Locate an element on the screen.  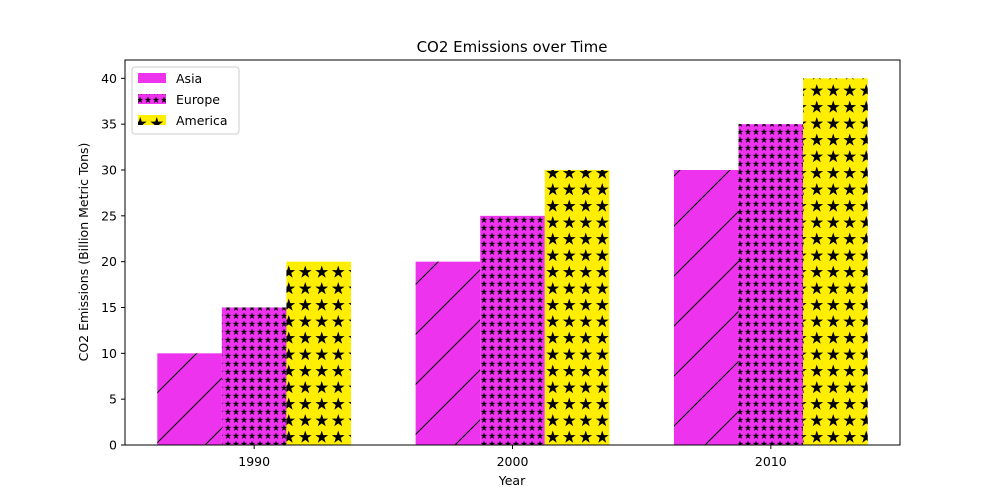
bar-america-1990 is located at coordinates (319, 353).